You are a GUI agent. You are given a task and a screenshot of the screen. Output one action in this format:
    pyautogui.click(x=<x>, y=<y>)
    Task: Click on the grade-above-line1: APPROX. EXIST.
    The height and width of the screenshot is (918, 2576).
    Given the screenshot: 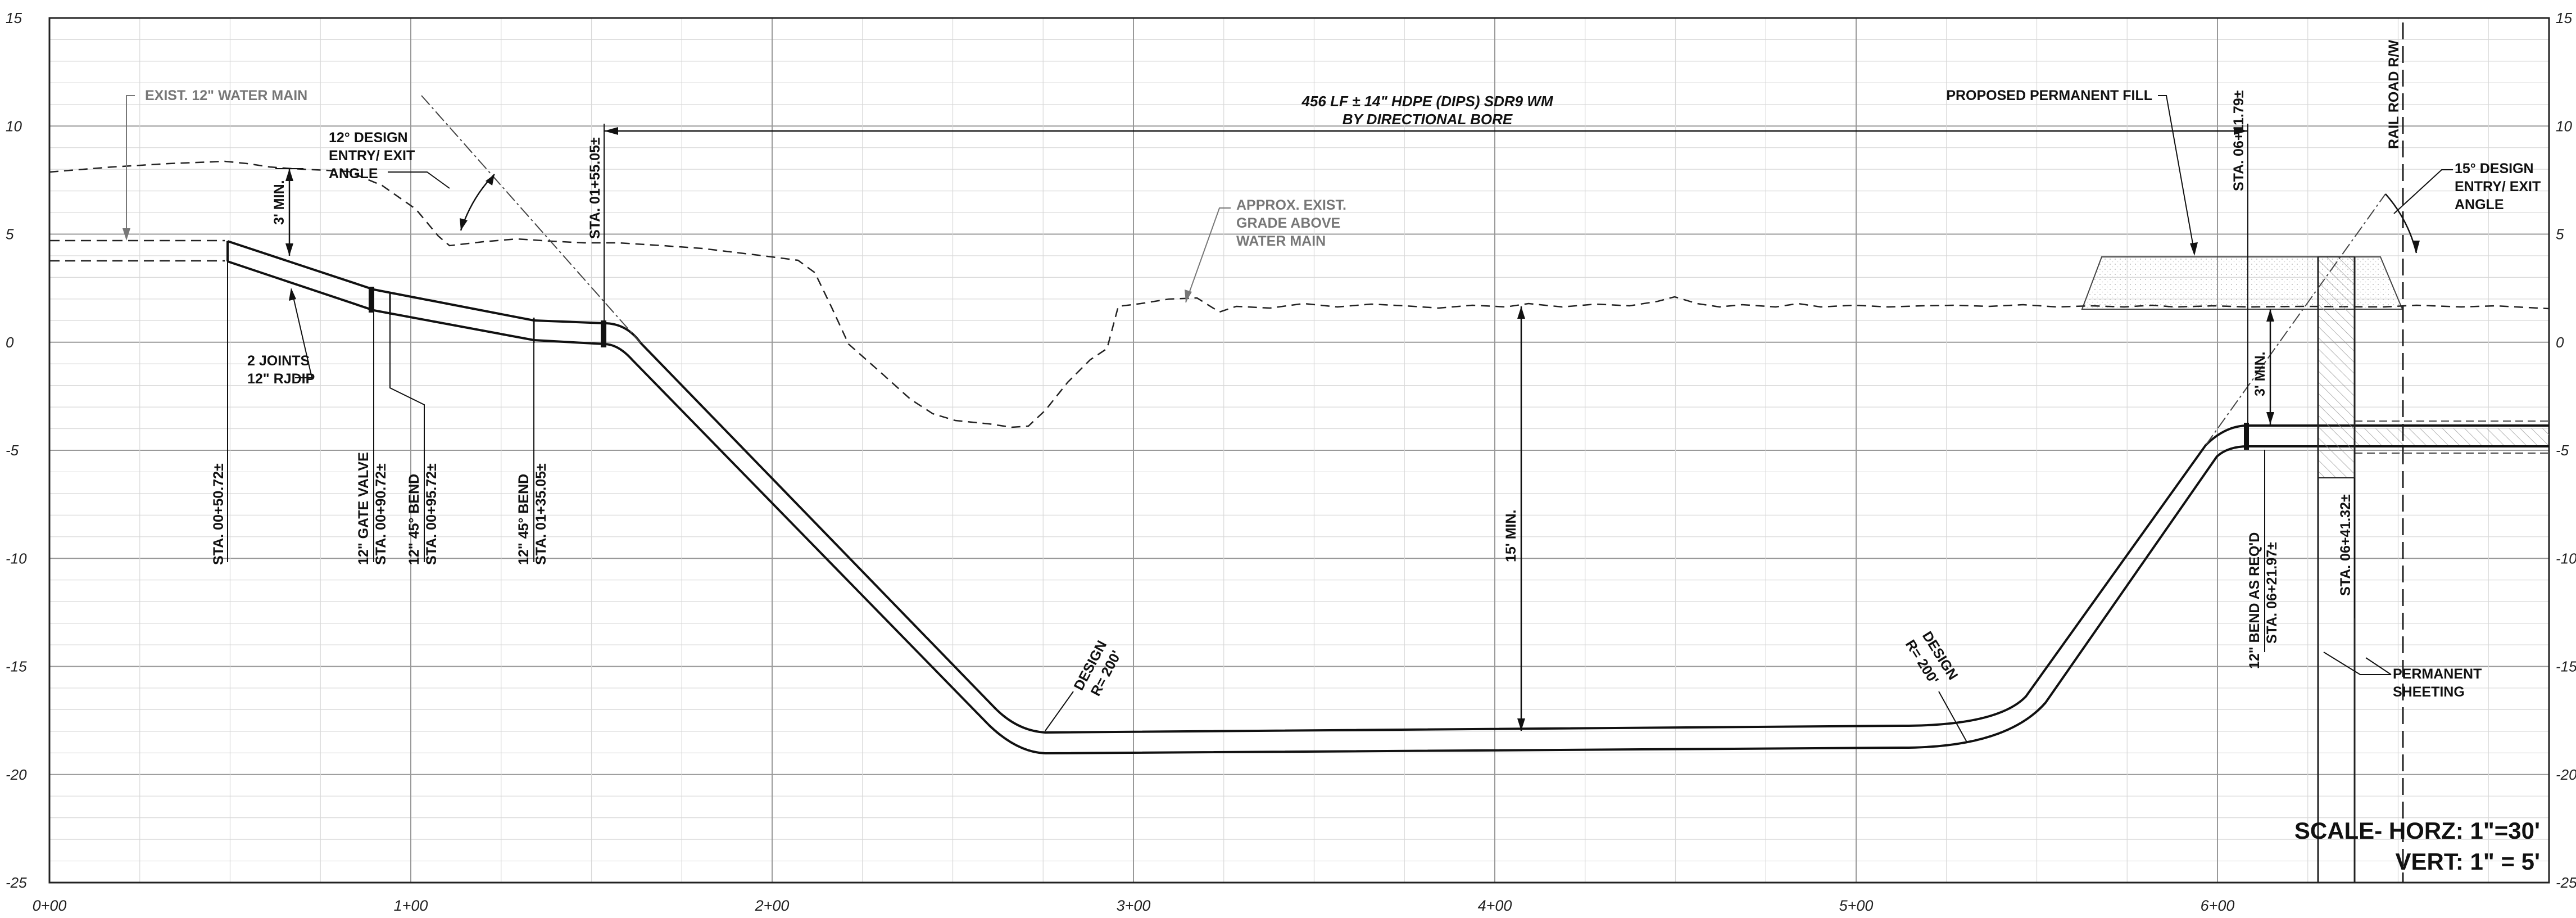 What is the action you would take?
    pyautogui.click(x=1291, y=205)
    